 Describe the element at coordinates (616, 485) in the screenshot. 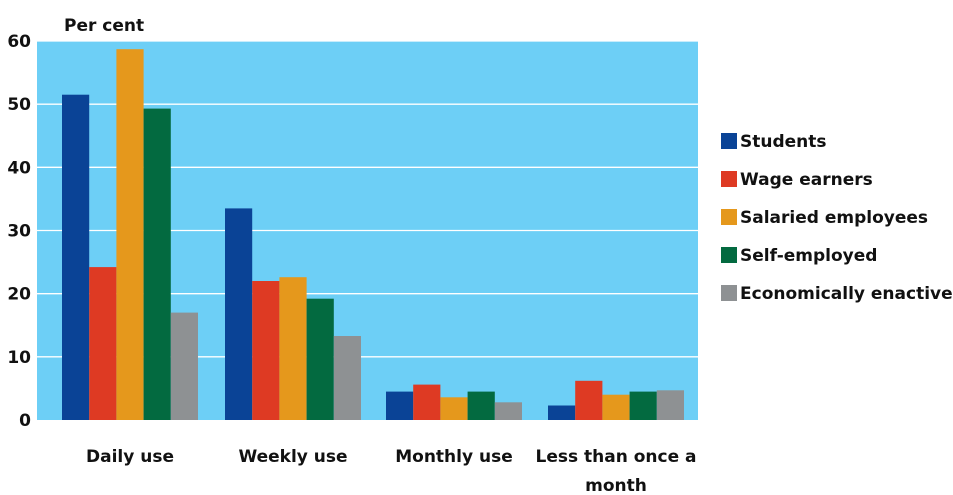

I see `x-category-label-line: month` at that location.